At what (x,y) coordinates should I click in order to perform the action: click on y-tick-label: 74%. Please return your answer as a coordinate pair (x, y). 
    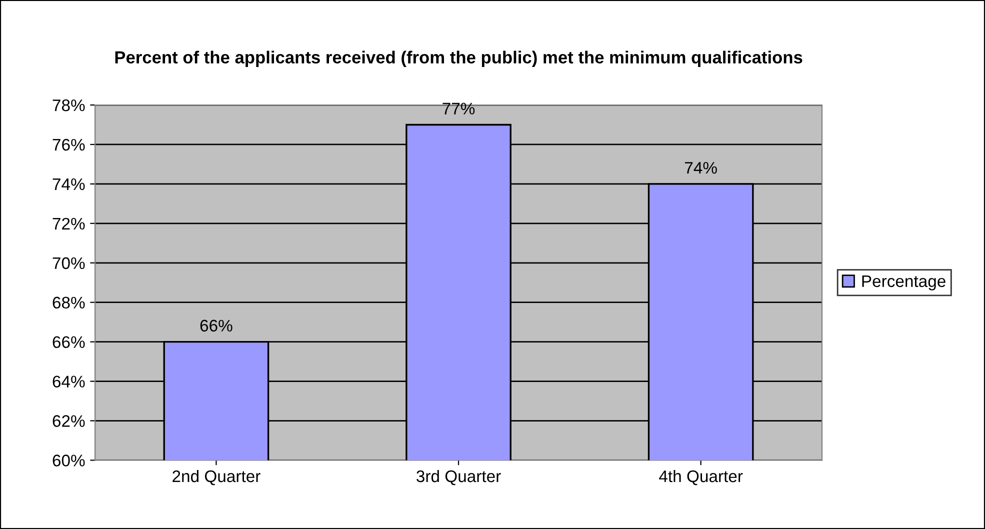
    Looking at the image, I should click on (68, 184).